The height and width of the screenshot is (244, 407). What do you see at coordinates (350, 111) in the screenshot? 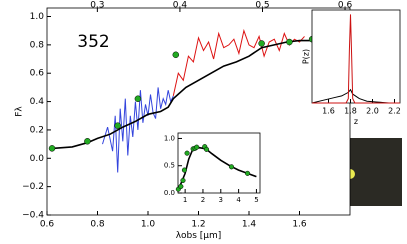
I see `x-tick-label: 1.8` at bounding box center [350, 111].